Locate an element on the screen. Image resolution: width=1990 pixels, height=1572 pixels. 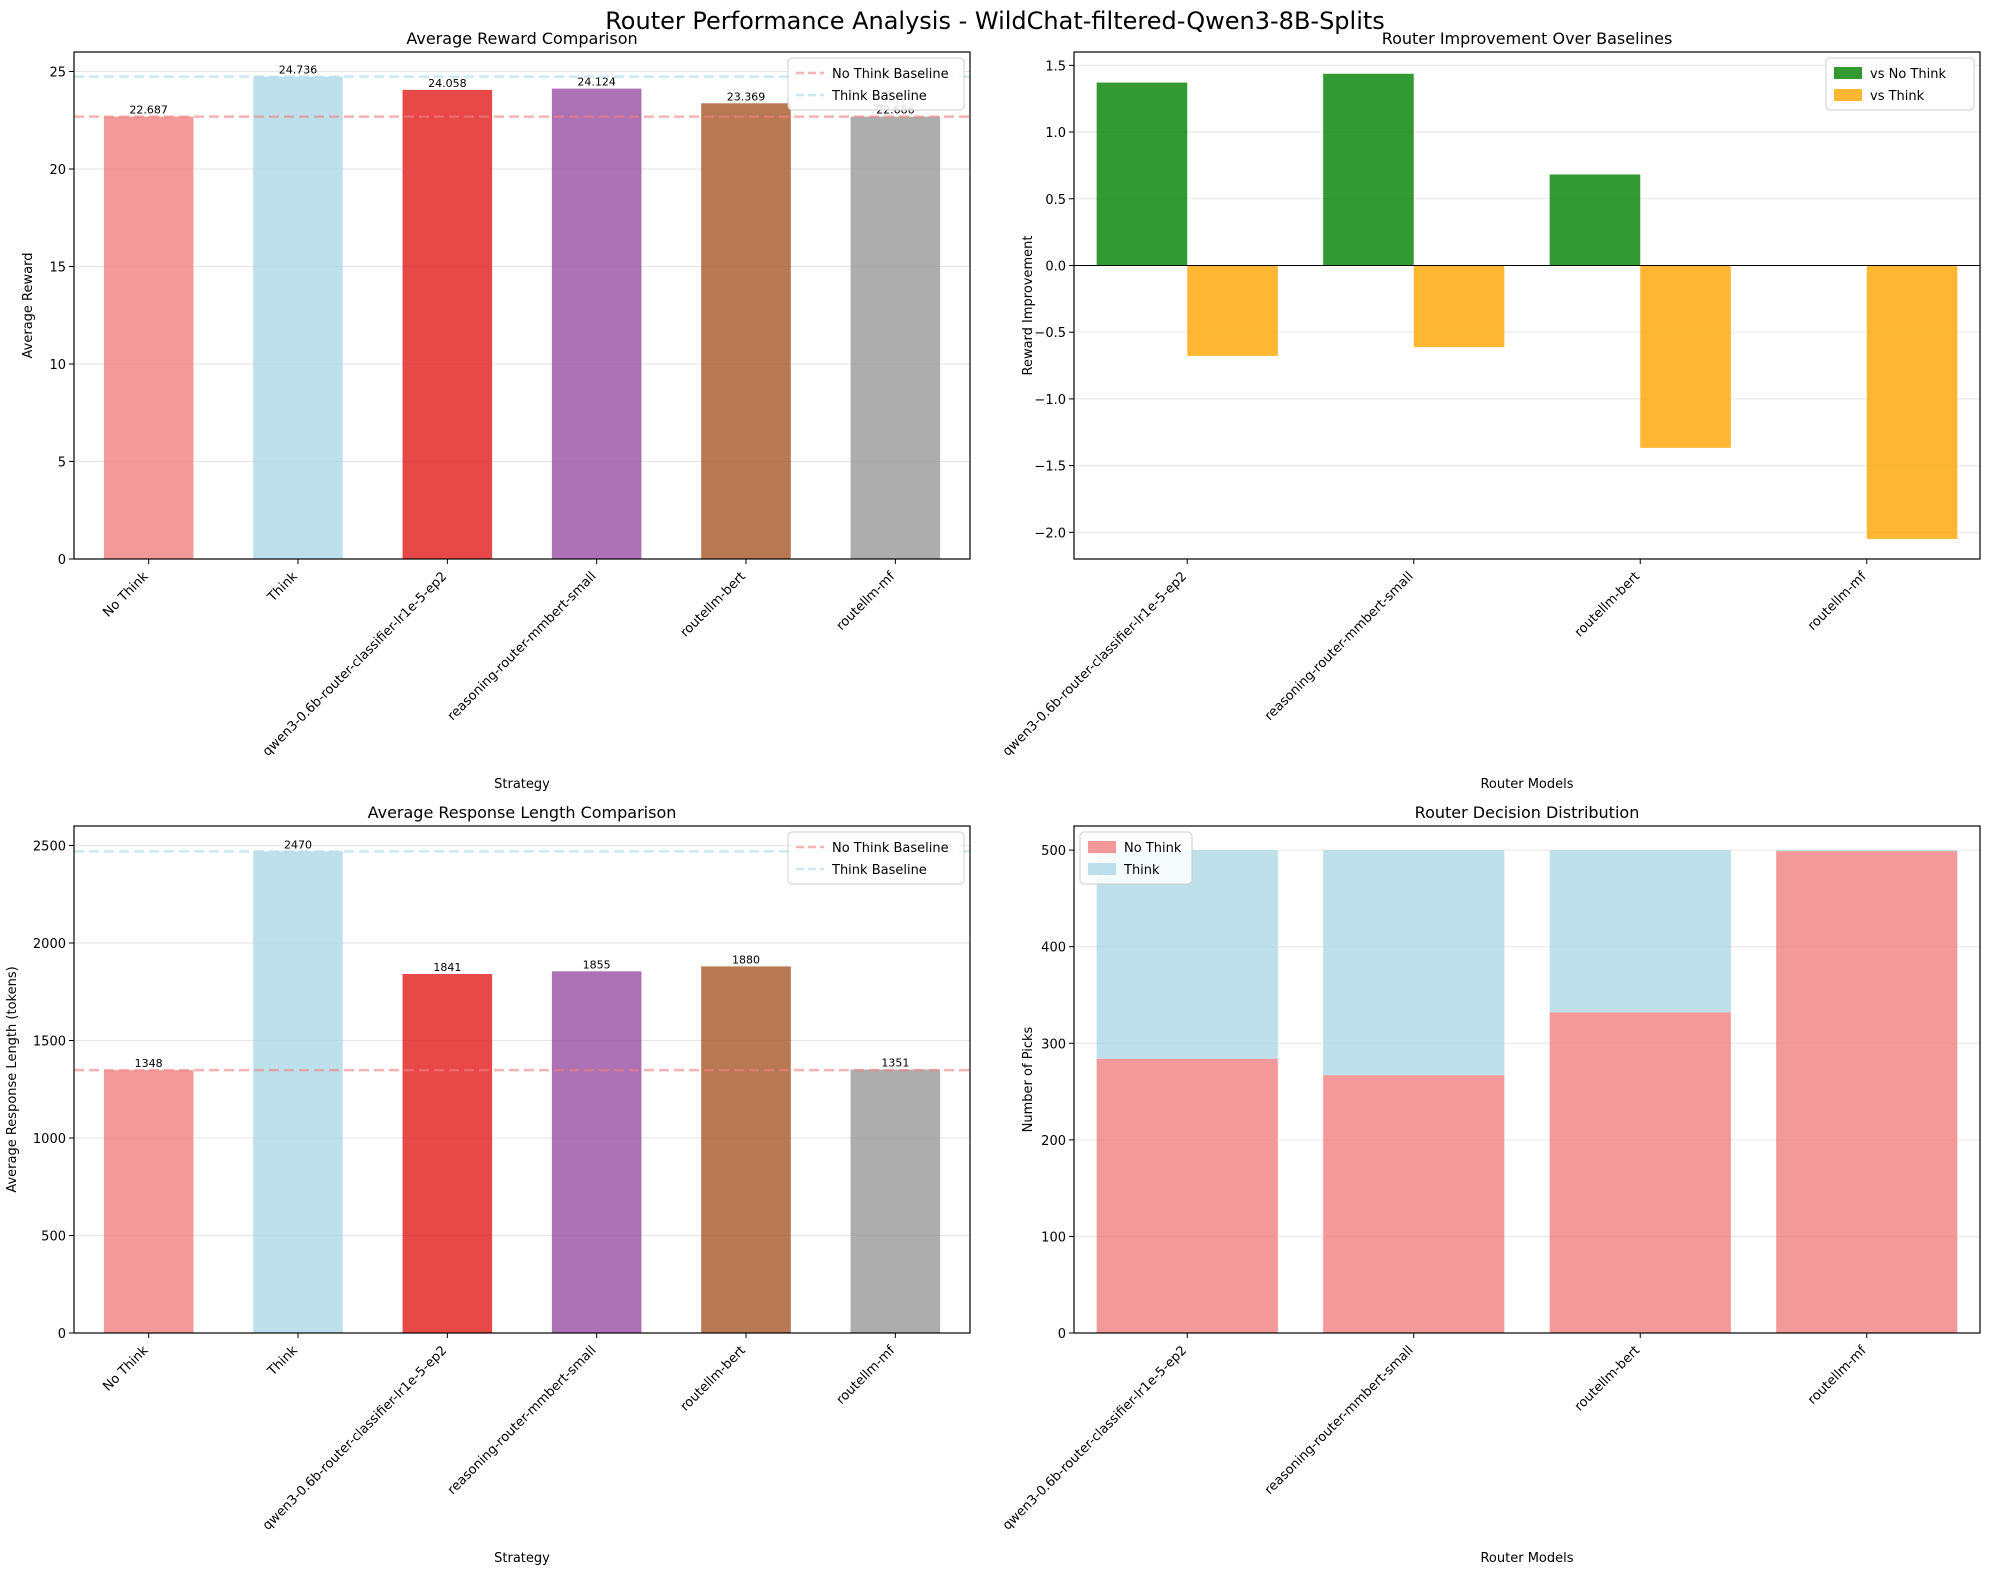
panel-title: Average Response Length Comparison is located at coordinates (522, 812).